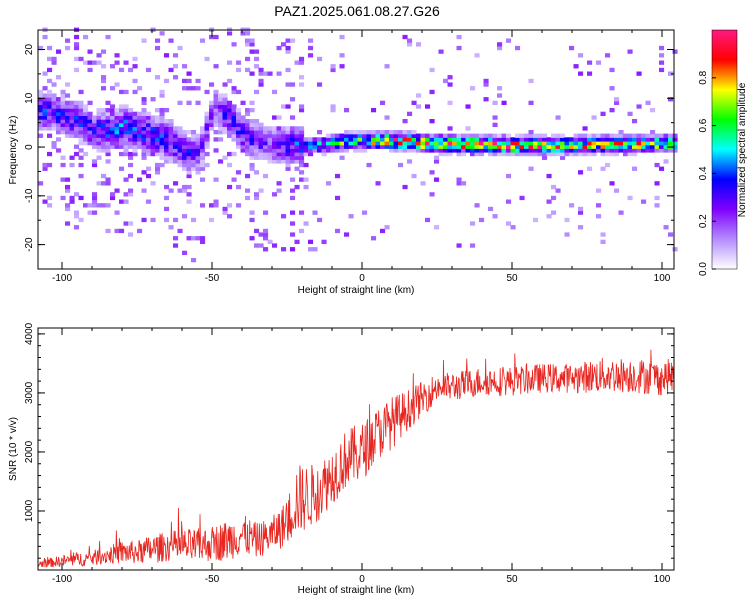  What do you see at coordinates (13, 449) in the screenshot?
I see `snr-y-label: SNR (10 * v/v)` at bounding box center [13, 449].